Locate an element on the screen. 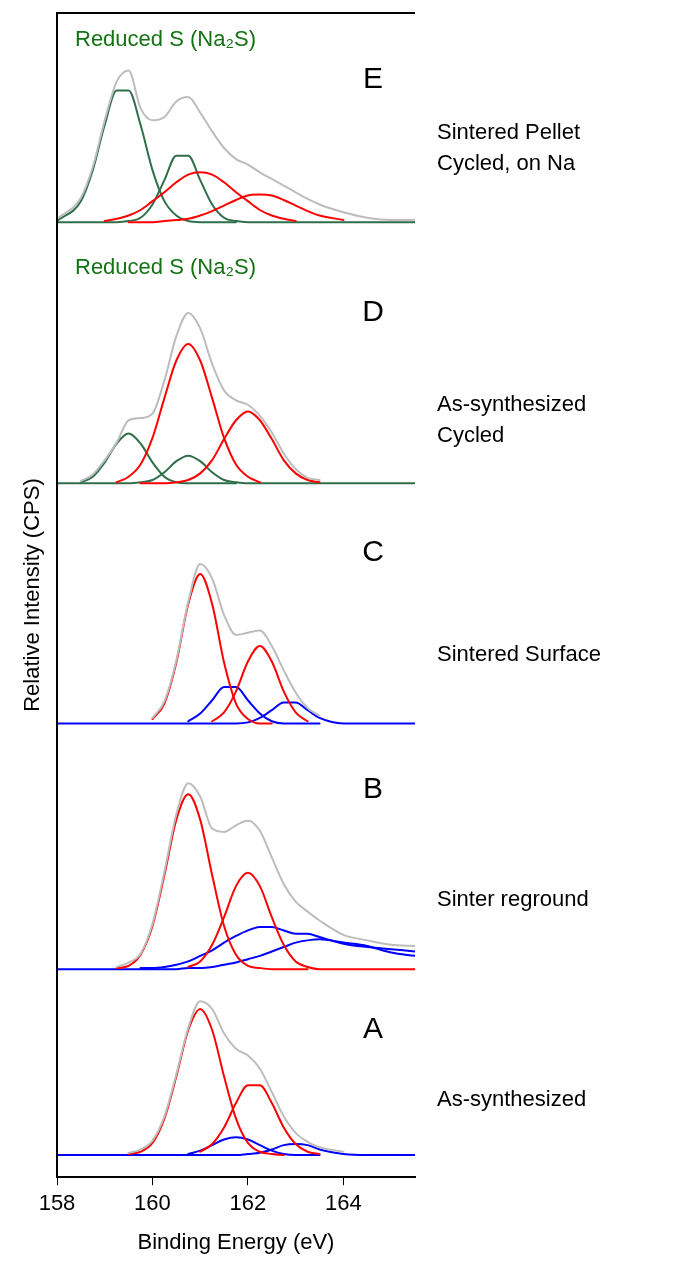 The image size is (673, 1270). text: Sinter reground is located at coordinates (513, 899).